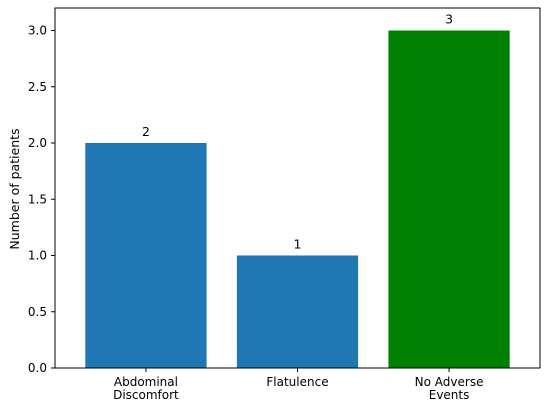  I want to click on x-tick-label-0-line-1: Discomfort, so click(146, 395).